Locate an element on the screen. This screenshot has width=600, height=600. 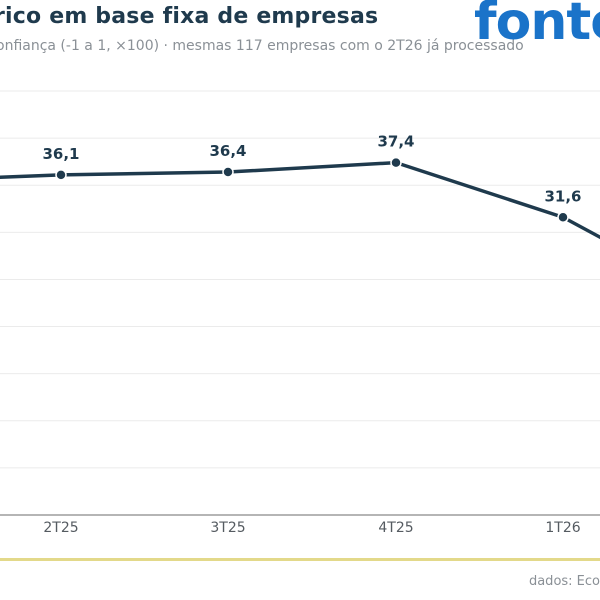
data-label: 36,1 is located at coordinates (60, 154).